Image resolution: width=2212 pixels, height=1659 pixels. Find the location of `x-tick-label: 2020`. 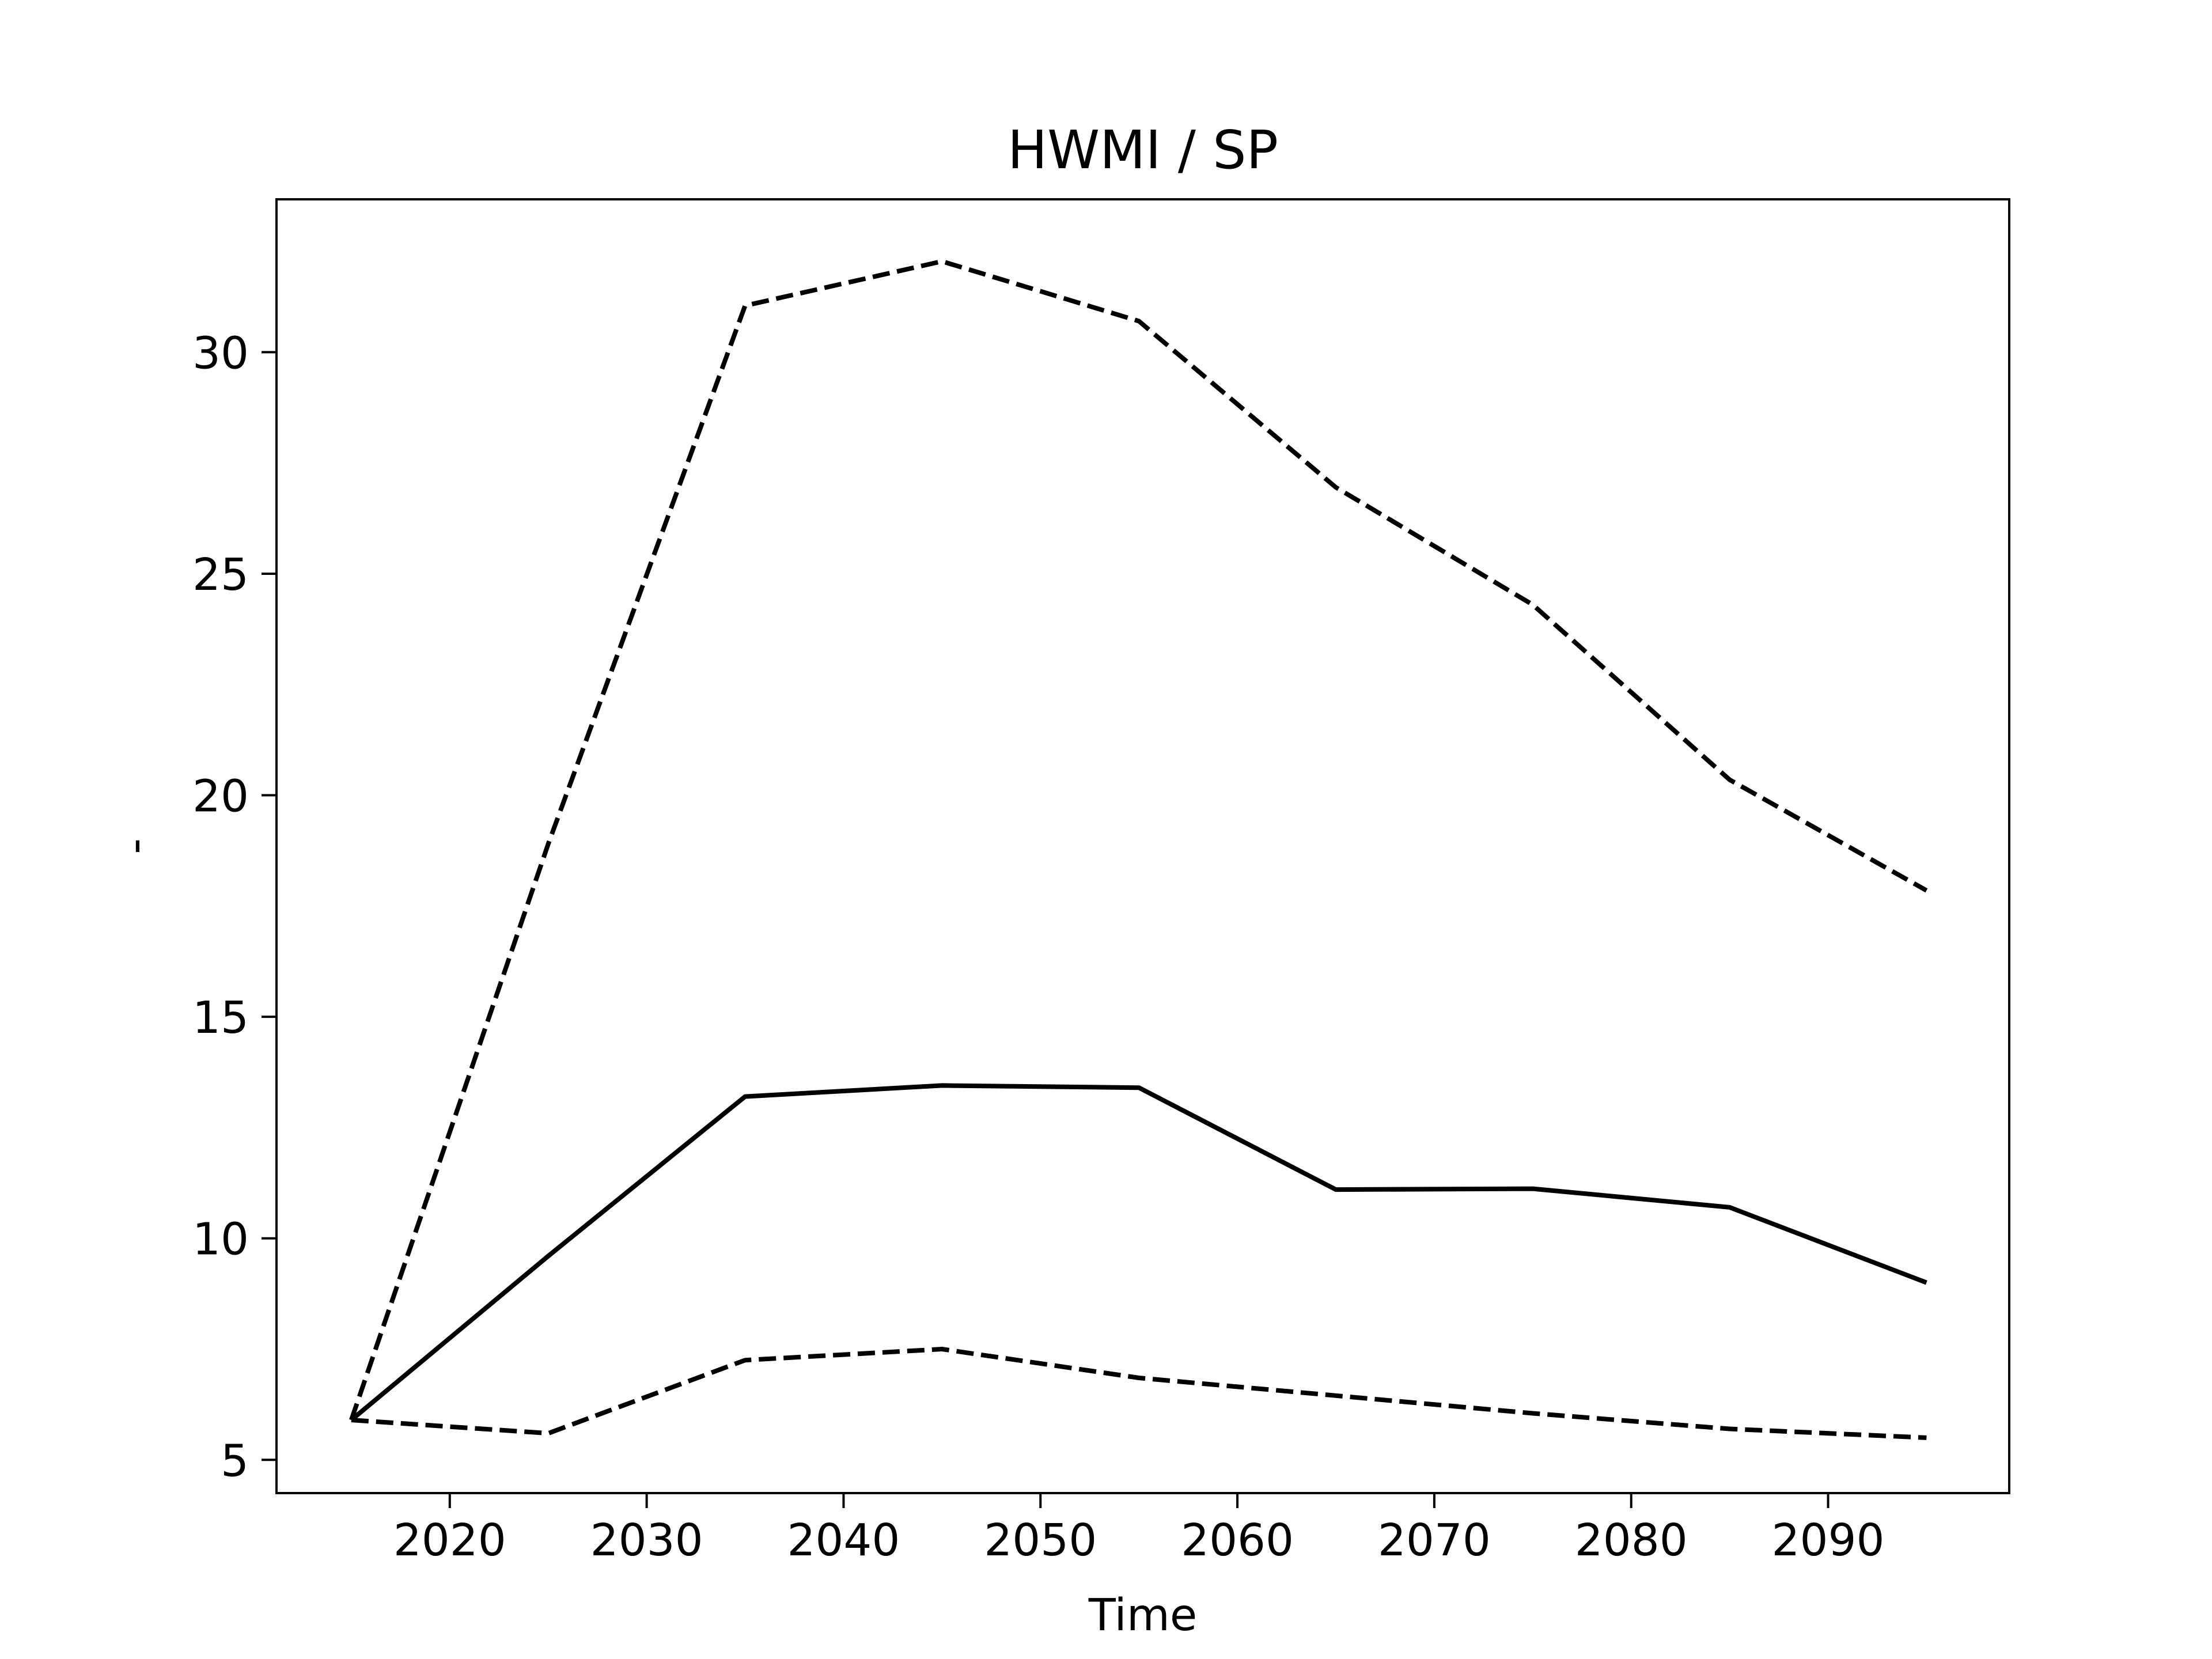

x-tick-label: 2020 is located at coordinates (449, 1540).